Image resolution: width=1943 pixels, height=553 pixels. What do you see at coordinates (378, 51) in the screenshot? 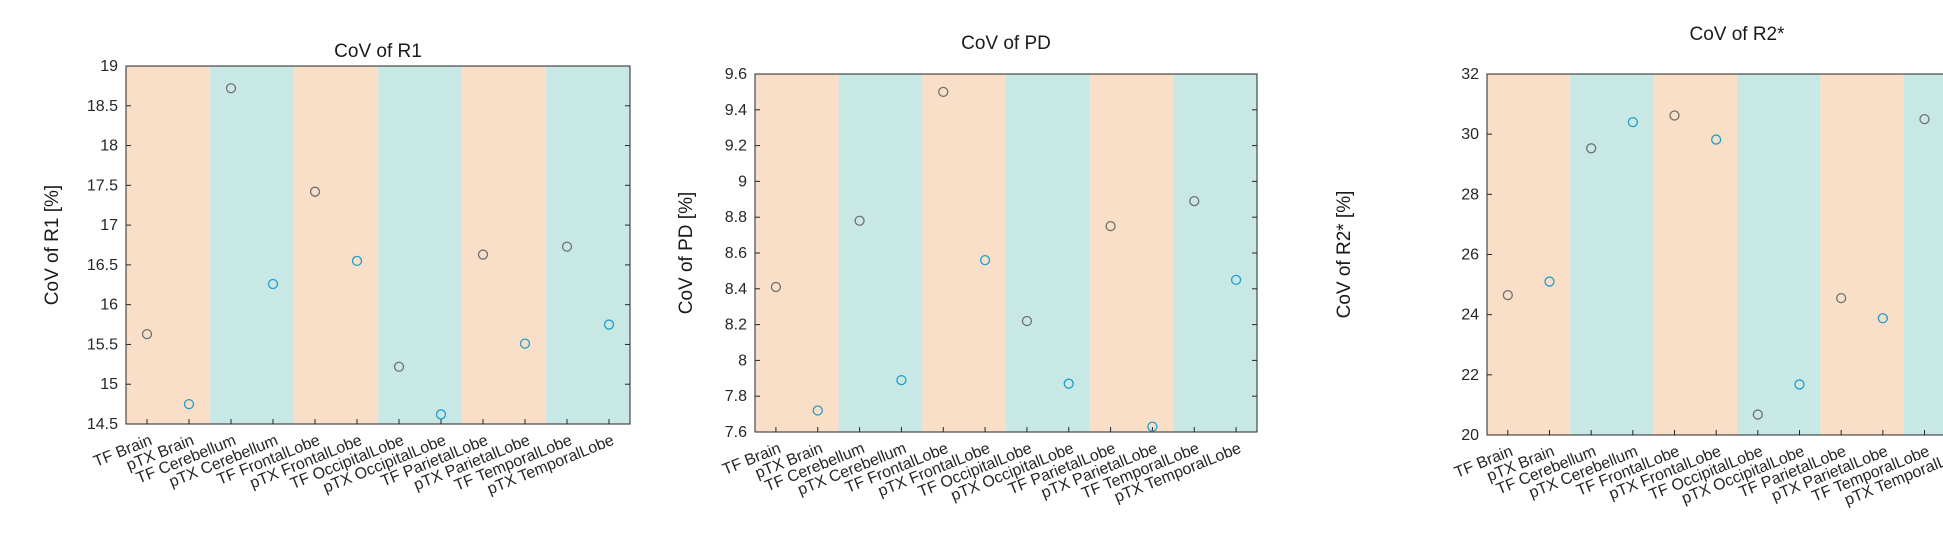
I see `chart-title: CoV of R1` at bounding box center [378, 51].